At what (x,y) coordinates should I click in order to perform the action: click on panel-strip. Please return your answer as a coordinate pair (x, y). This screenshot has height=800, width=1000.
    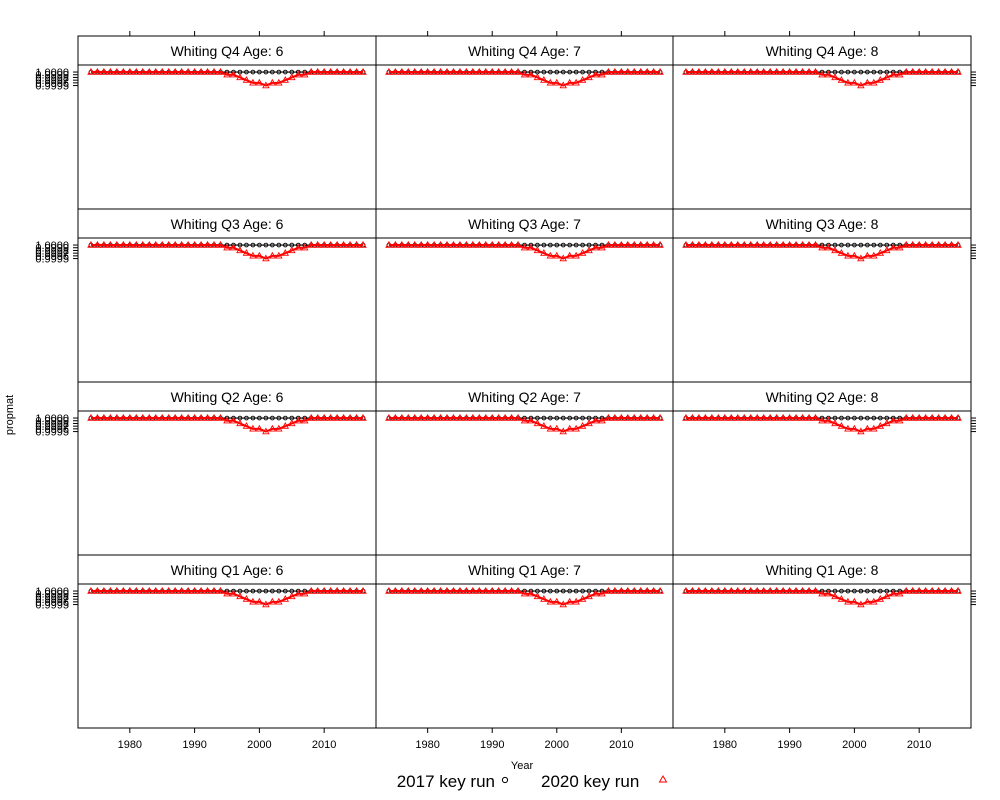
    Looking at the image, I should click on (524, 569).